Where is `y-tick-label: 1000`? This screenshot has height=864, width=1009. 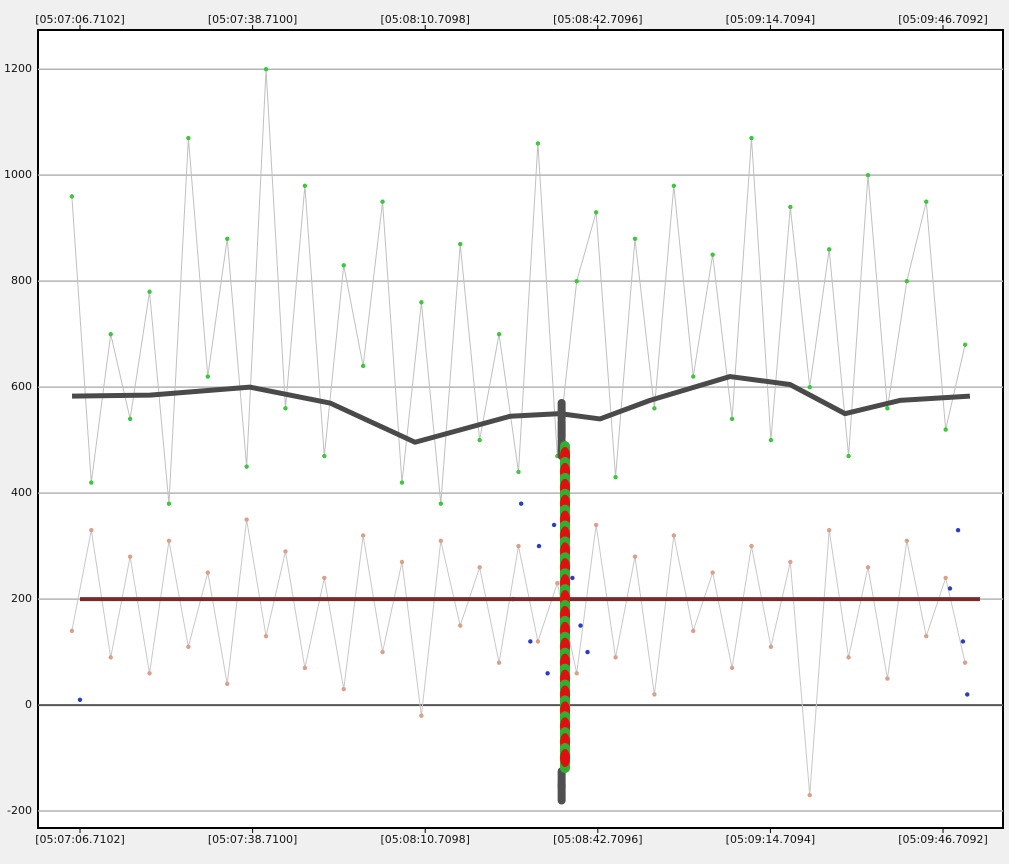
y-tick-label: 1000 is located at coordinates (18, 174).